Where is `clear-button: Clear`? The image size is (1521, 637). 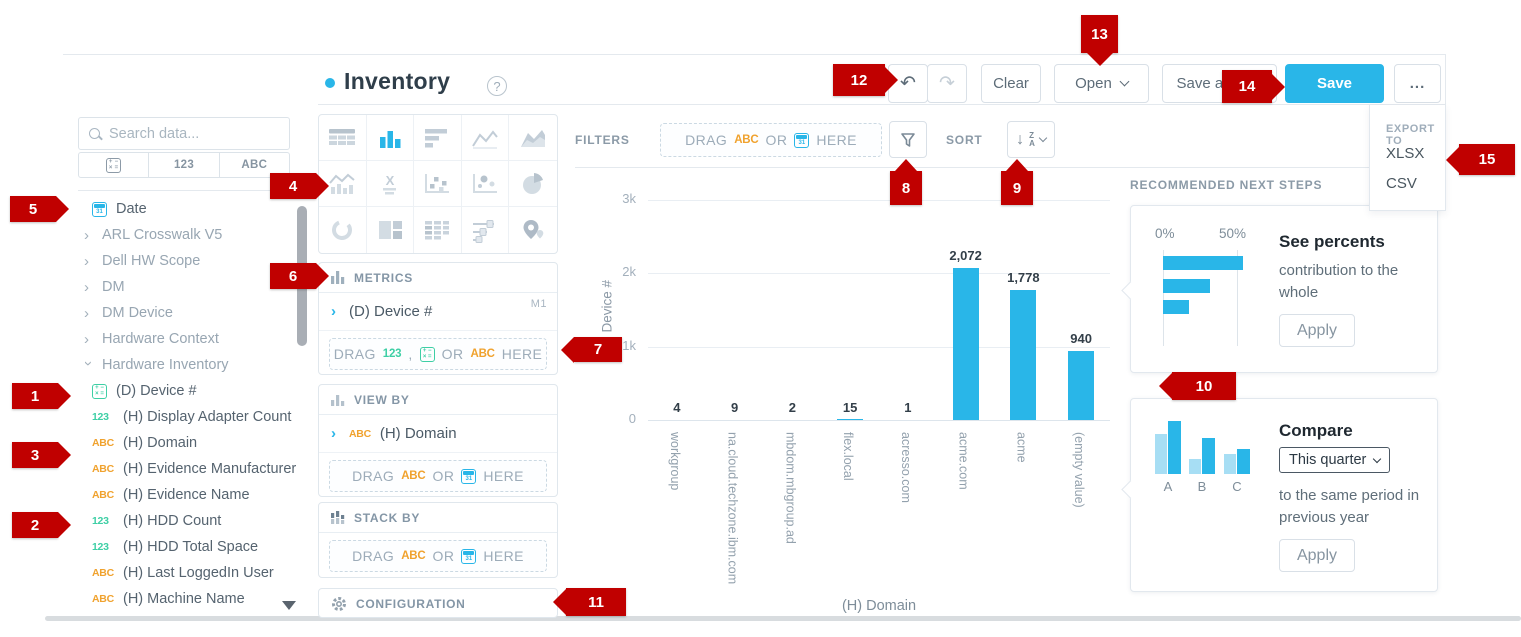 clear-button: Clear is located at coordinates (1011, 83).